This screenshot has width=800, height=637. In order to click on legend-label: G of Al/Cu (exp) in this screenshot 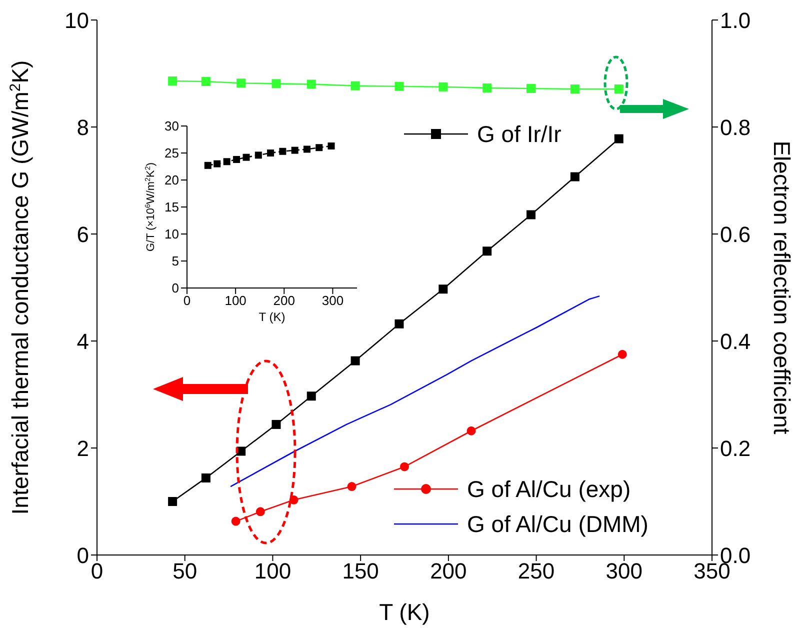, I will do `click(549, 489)`.